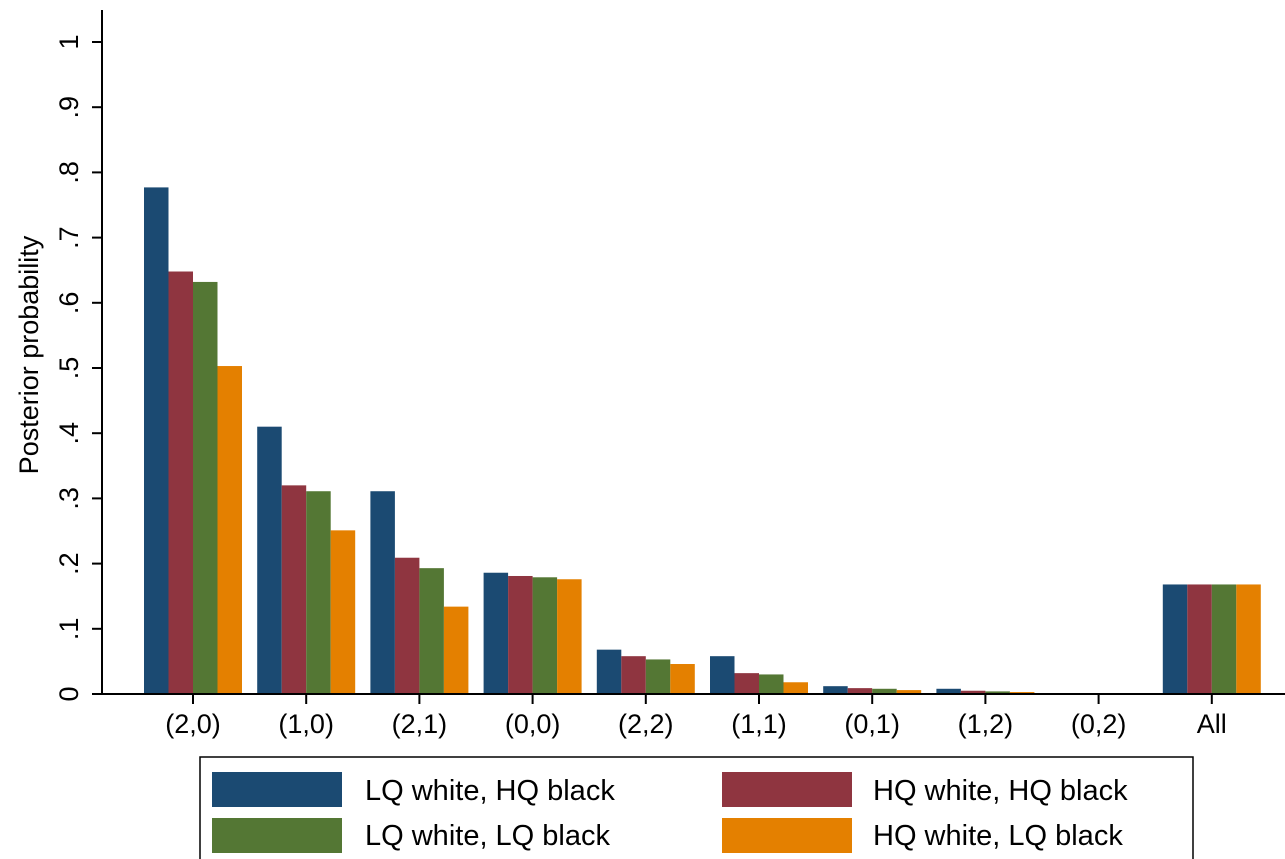 This screenshot has height=859, width=1285. Describe the element at coordinates (69, 693) in the screenshot. I see `y-tick-label: 0` at that location.